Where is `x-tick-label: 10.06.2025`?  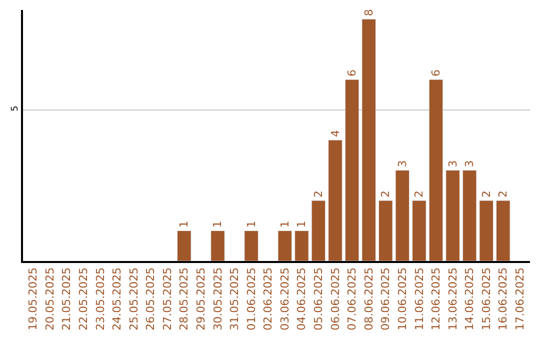 x-tick-label: 10.06.2025 is located at coordinates (402, 298).